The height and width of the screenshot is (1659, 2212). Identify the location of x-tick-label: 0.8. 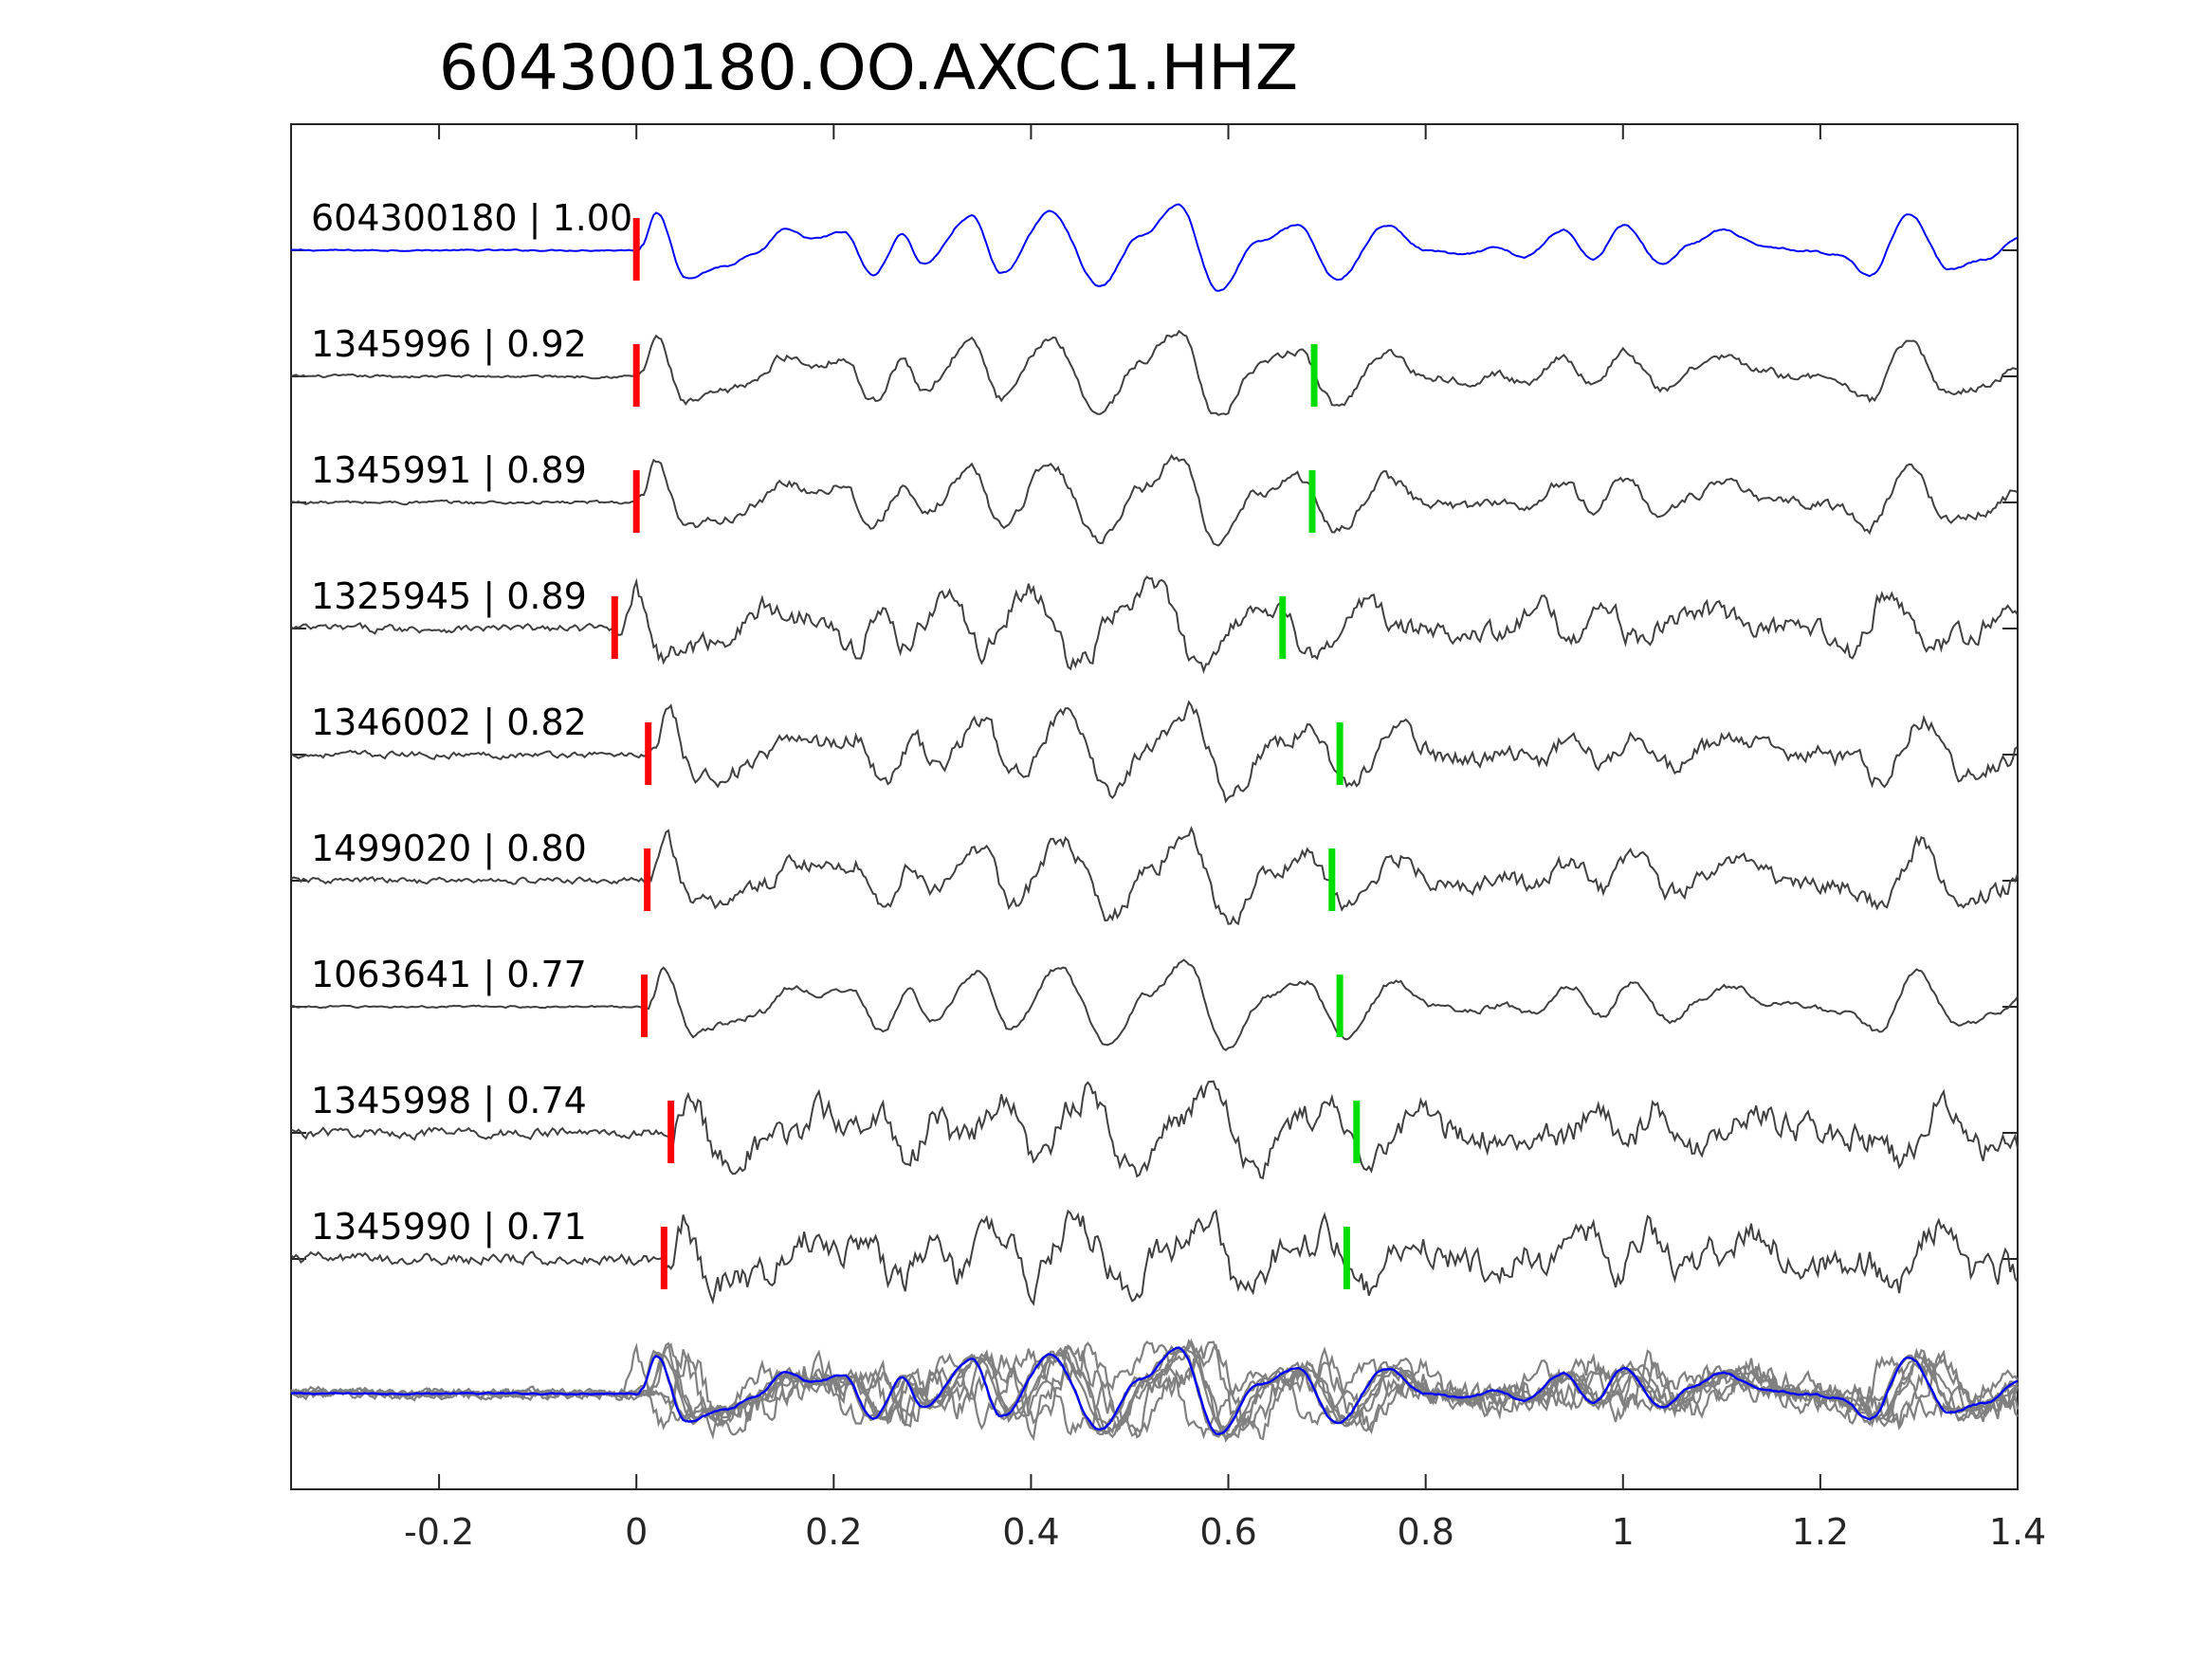
(1425, 1532).